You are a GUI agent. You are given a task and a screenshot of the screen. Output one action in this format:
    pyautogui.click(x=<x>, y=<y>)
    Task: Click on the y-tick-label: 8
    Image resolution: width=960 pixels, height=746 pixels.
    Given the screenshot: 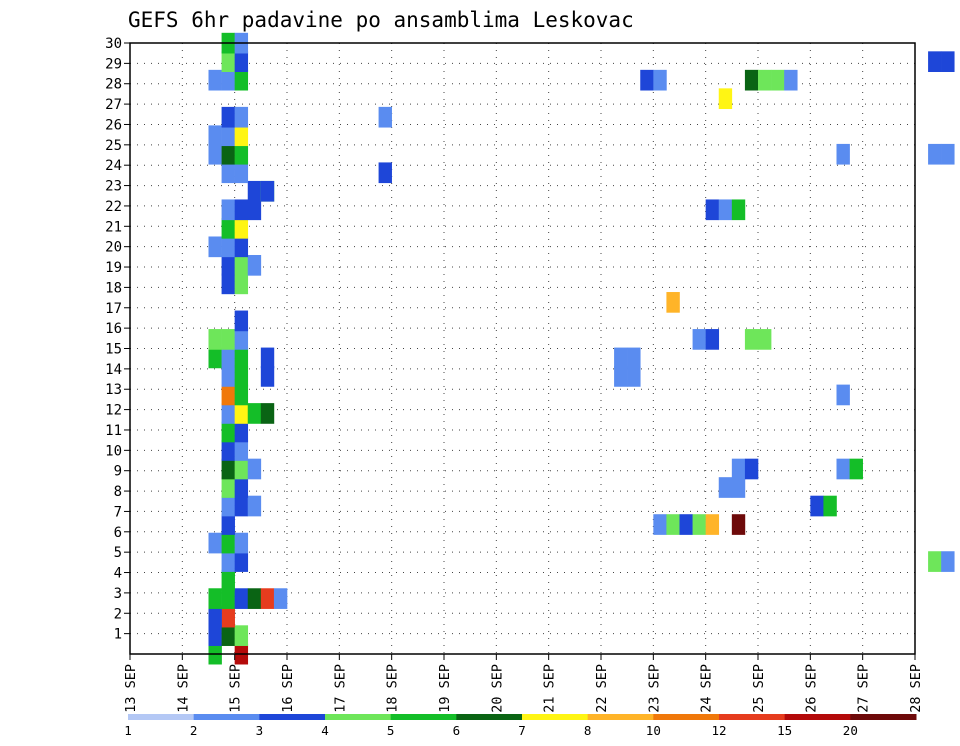 What is the action you would take?
    pyautogui.click(x=118, y=492)
    